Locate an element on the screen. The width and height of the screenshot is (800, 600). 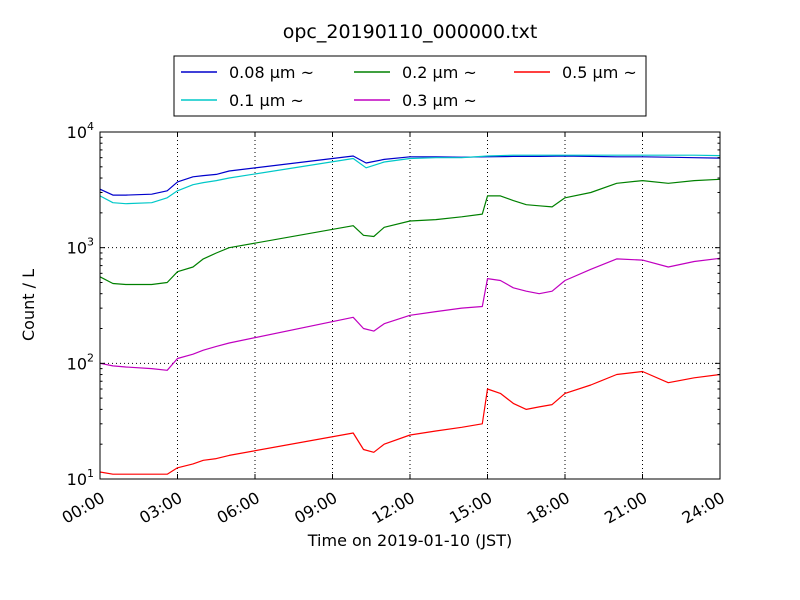
x-tick-label: 00:00 is located at coordinates (83, 508).